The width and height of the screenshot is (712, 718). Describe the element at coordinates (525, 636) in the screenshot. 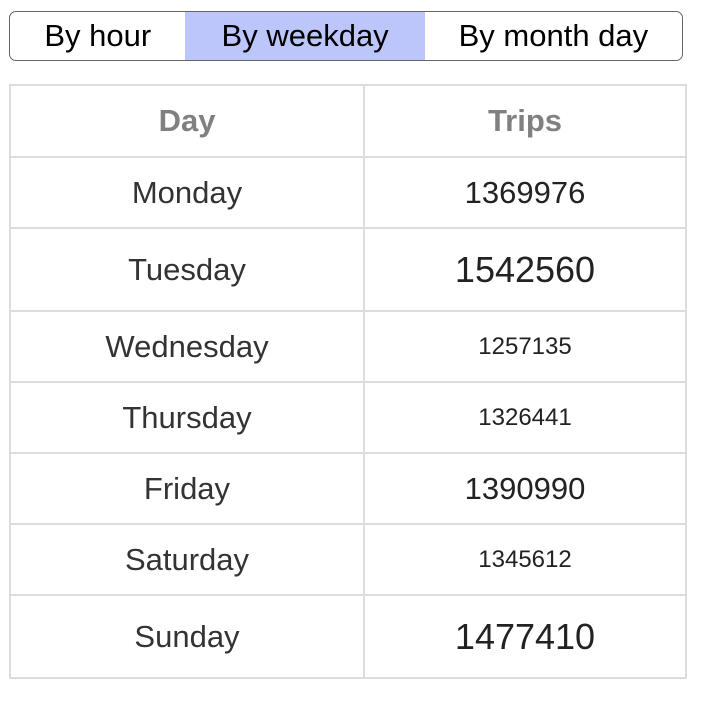

I see `trips-cell: 1477410` at that location.